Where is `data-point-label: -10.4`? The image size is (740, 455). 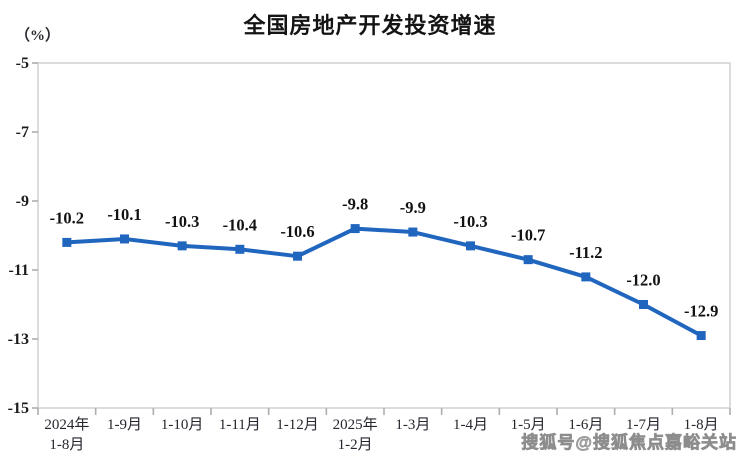 data-point-label: -10.4 is located at coordinates (240, 224).